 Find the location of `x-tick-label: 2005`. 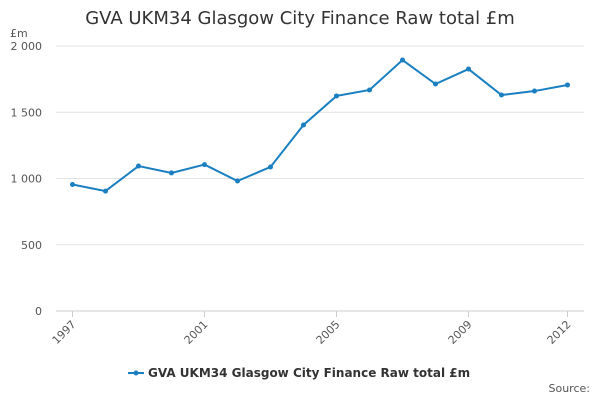

x-tick-label: 2005 is located at coordinates (328, 332).